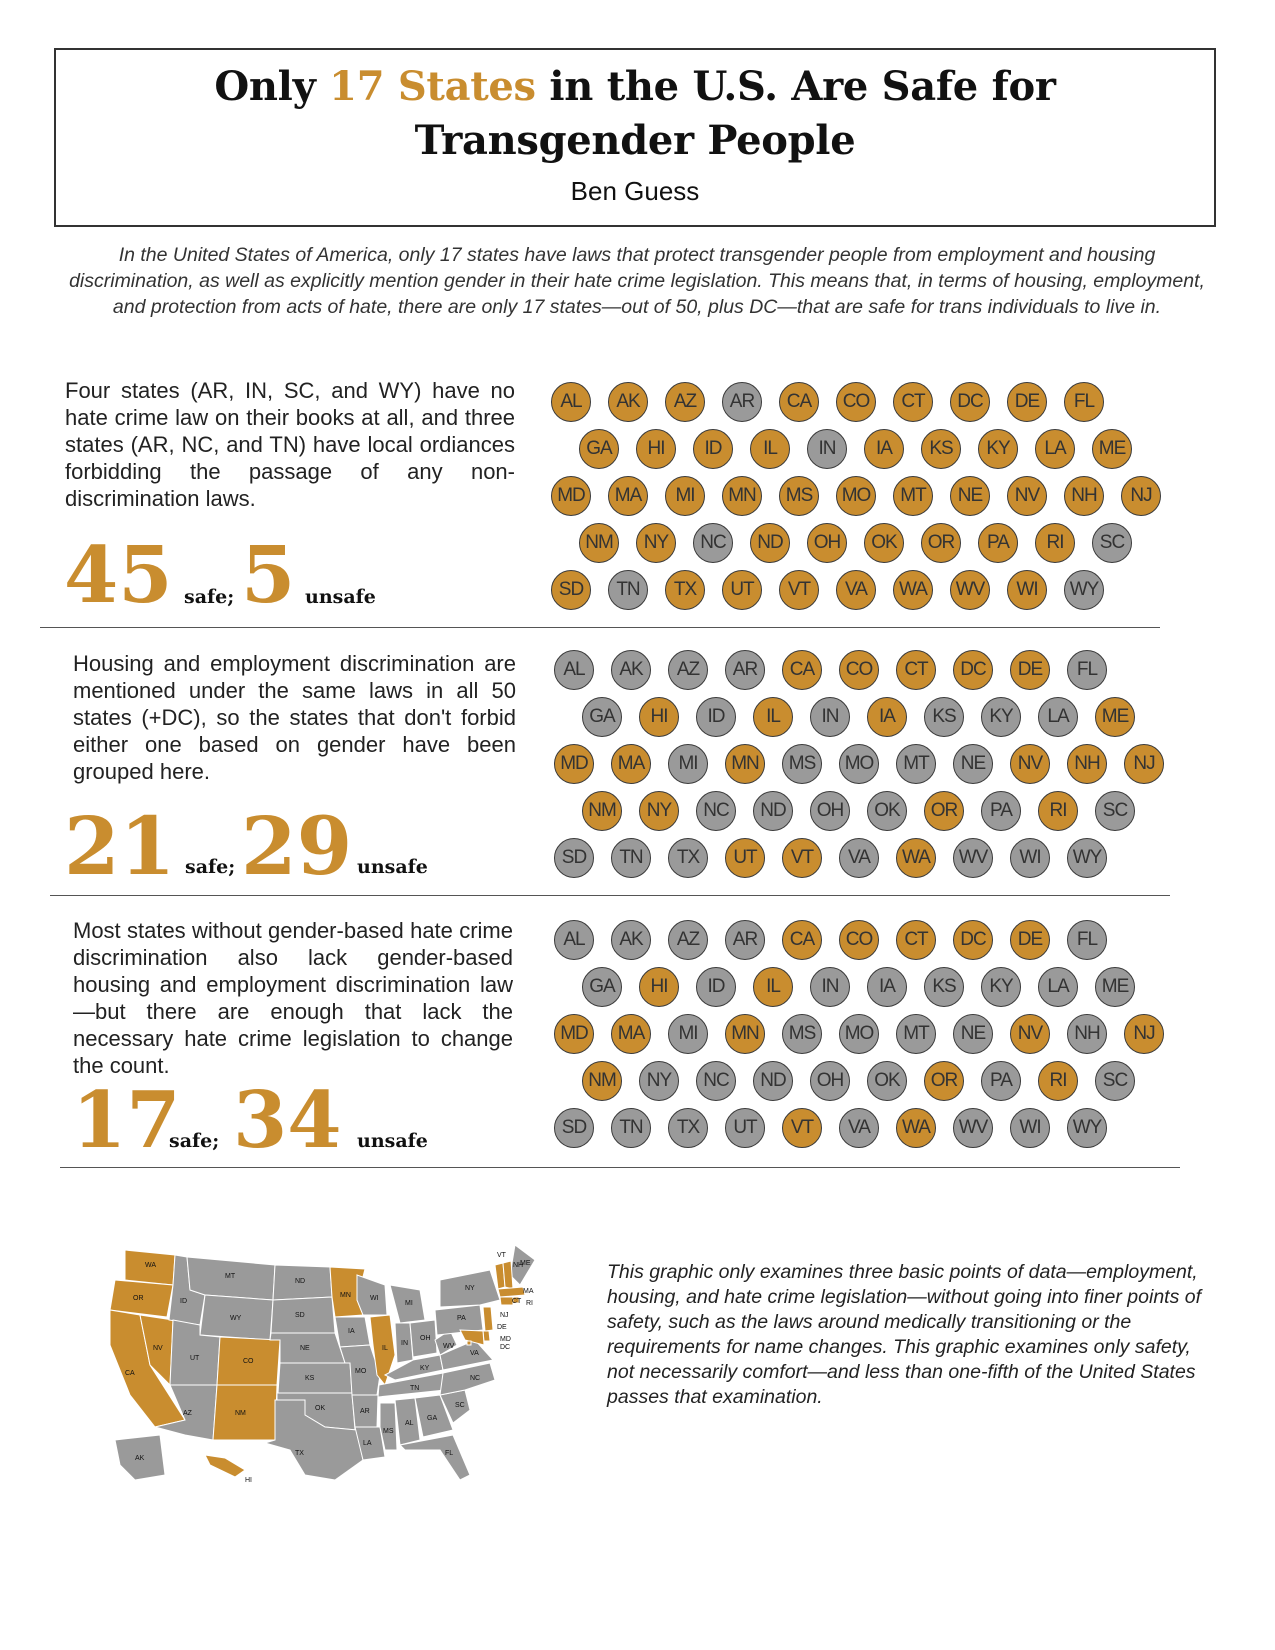 This screenshot has height=1650, width=1275. Describe the element at coordinates (392, 867) in the screenshot. I see `section-2-unsafe-label: unsafe` at that location.